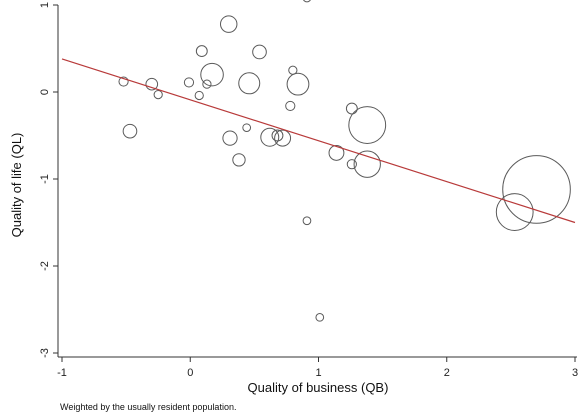 The height and width of the screenshot is (419, 580). What do you see at coordinates (45, 353) in the screenshot?
I see `y-tick-label: -3` at bounding box center [45, 353].